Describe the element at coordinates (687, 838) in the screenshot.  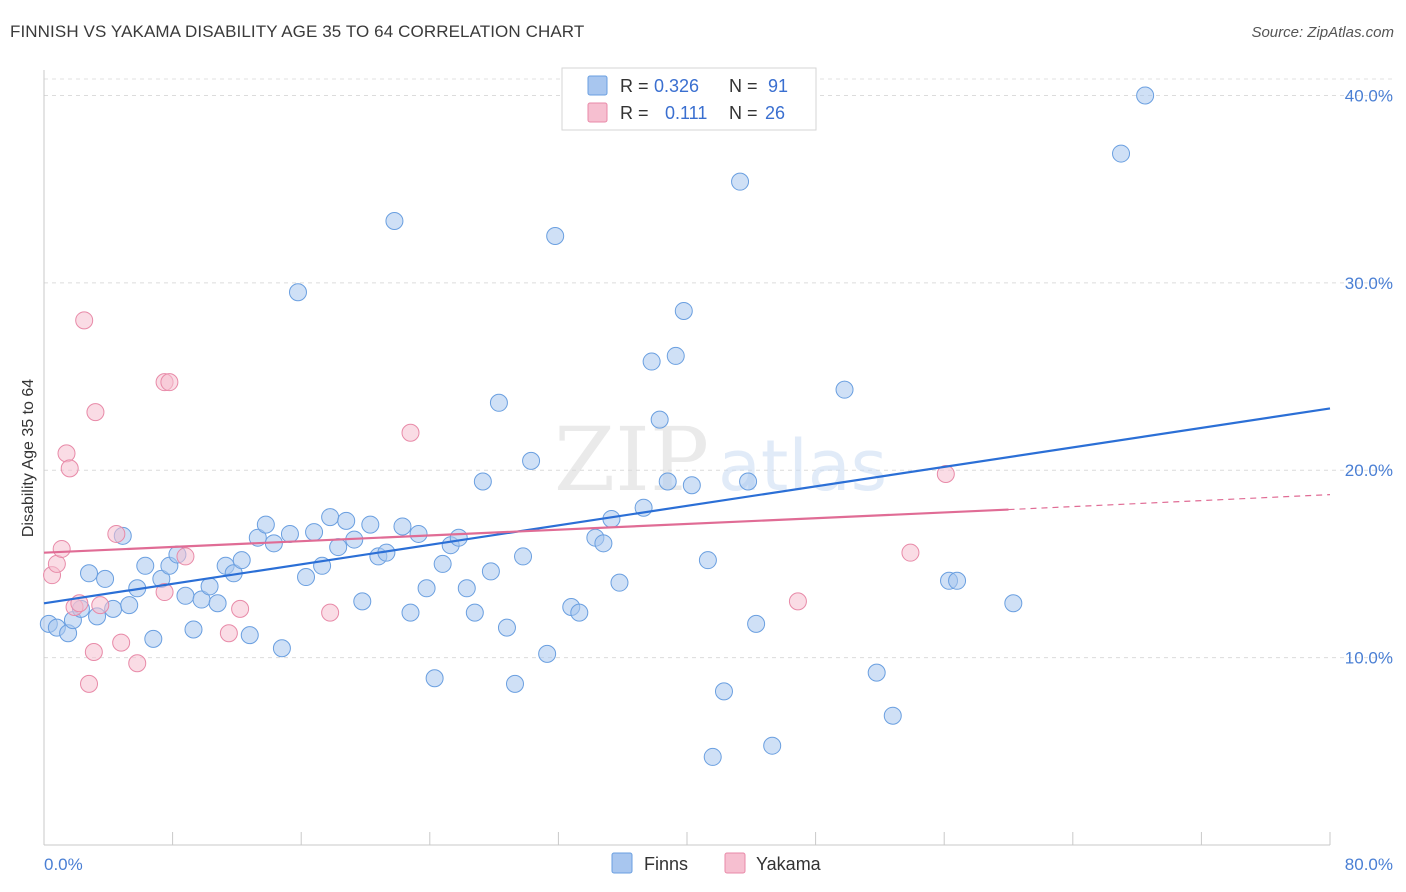
I see `x-ticks` at that location.